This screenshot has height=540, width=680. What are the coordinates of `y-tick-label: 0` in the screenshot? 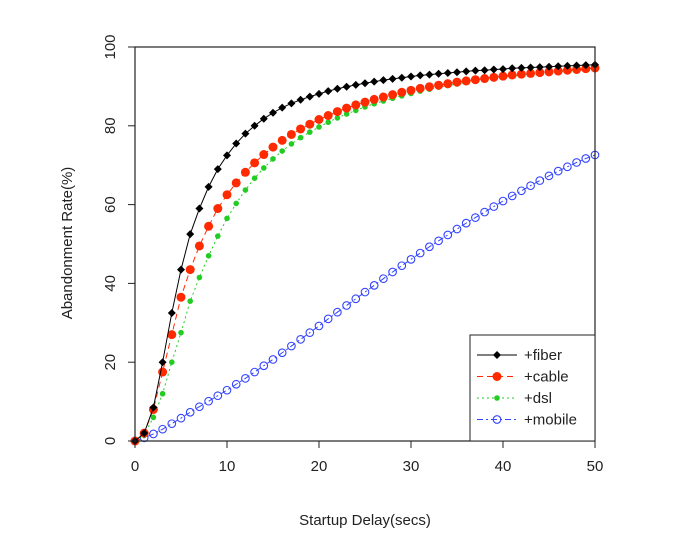 It's located at (110, 441).